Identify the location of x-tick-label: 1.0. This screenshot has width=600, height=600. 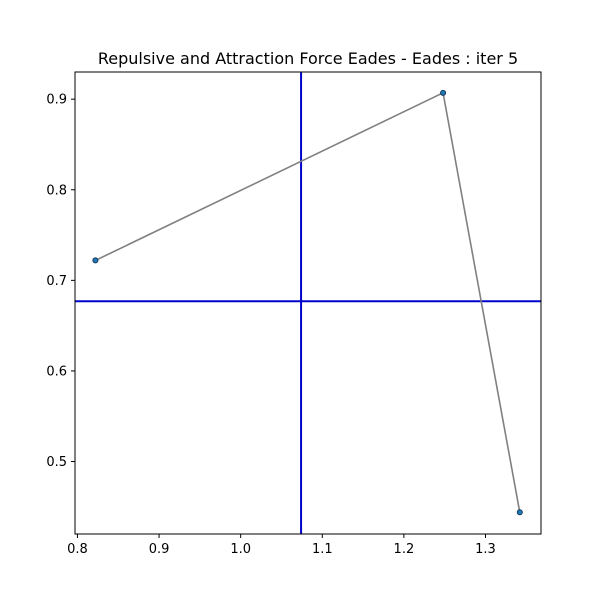
(240, 549).